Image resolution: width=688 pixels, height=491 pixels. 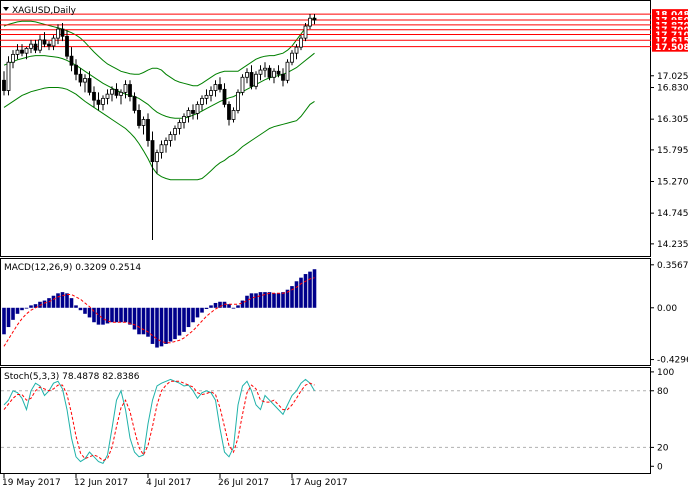 I want to click on level-price-label: 17.508, so click(x=671, y=48).